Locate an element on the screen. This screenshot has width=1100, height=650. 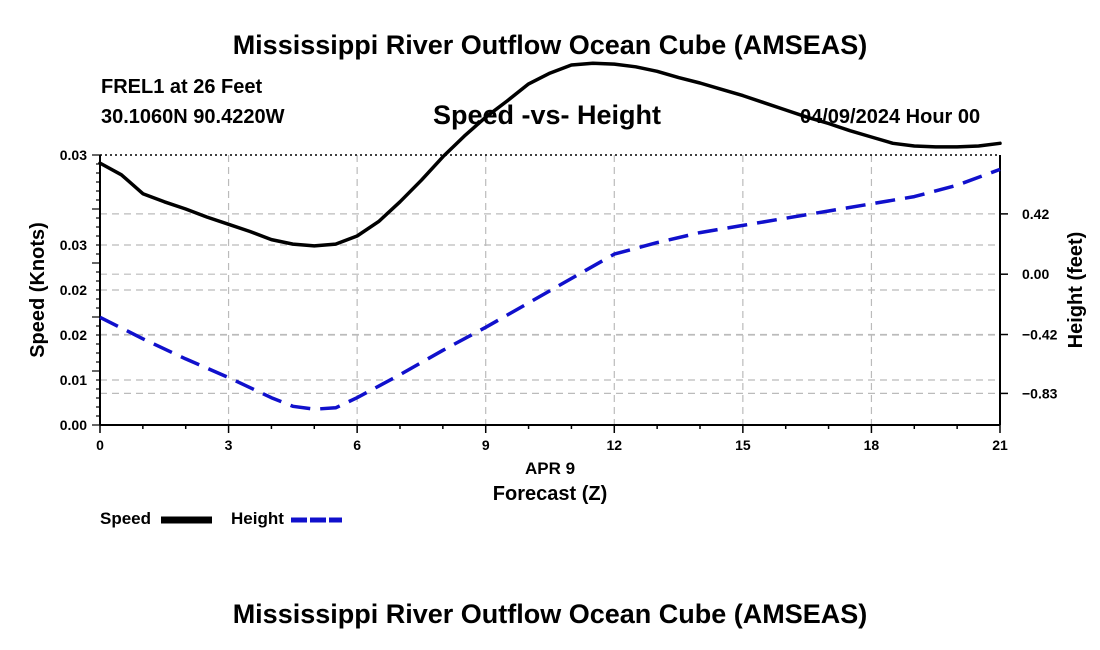
coordinates-label: 30.1060N 90.4220W is located at coordinates (193, 117).